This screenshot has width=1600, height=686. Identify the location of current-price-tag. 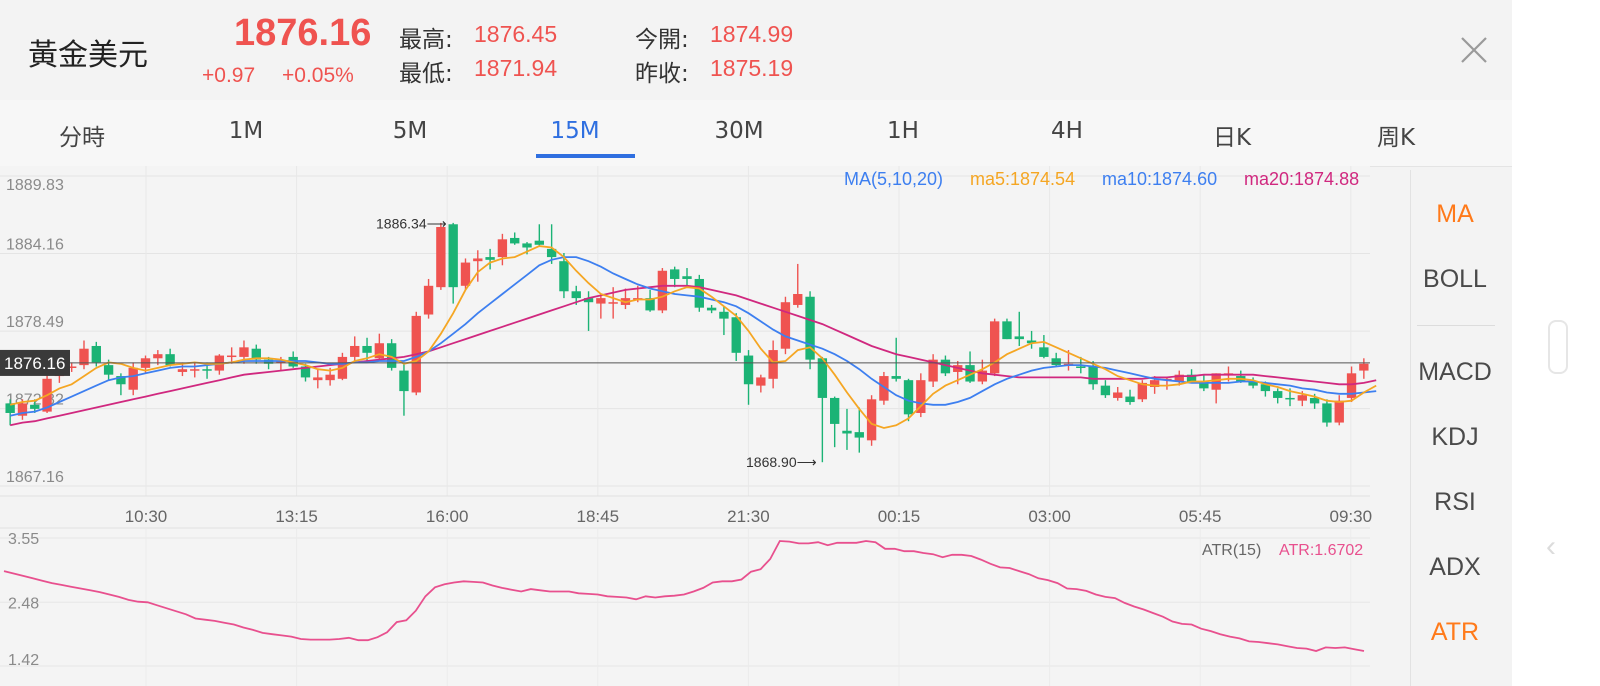
(35, 362).